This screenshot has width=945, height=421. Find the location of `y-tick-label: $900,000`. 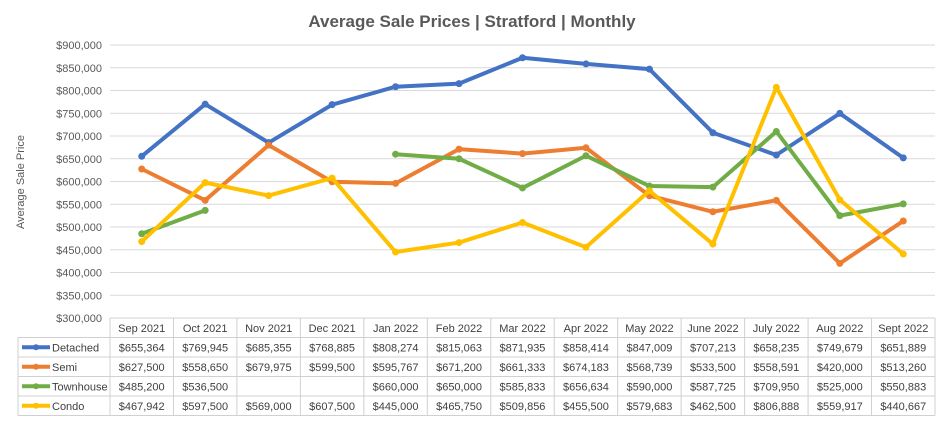

y-tick-label: $900,000 is located at coordinates (79, 46).